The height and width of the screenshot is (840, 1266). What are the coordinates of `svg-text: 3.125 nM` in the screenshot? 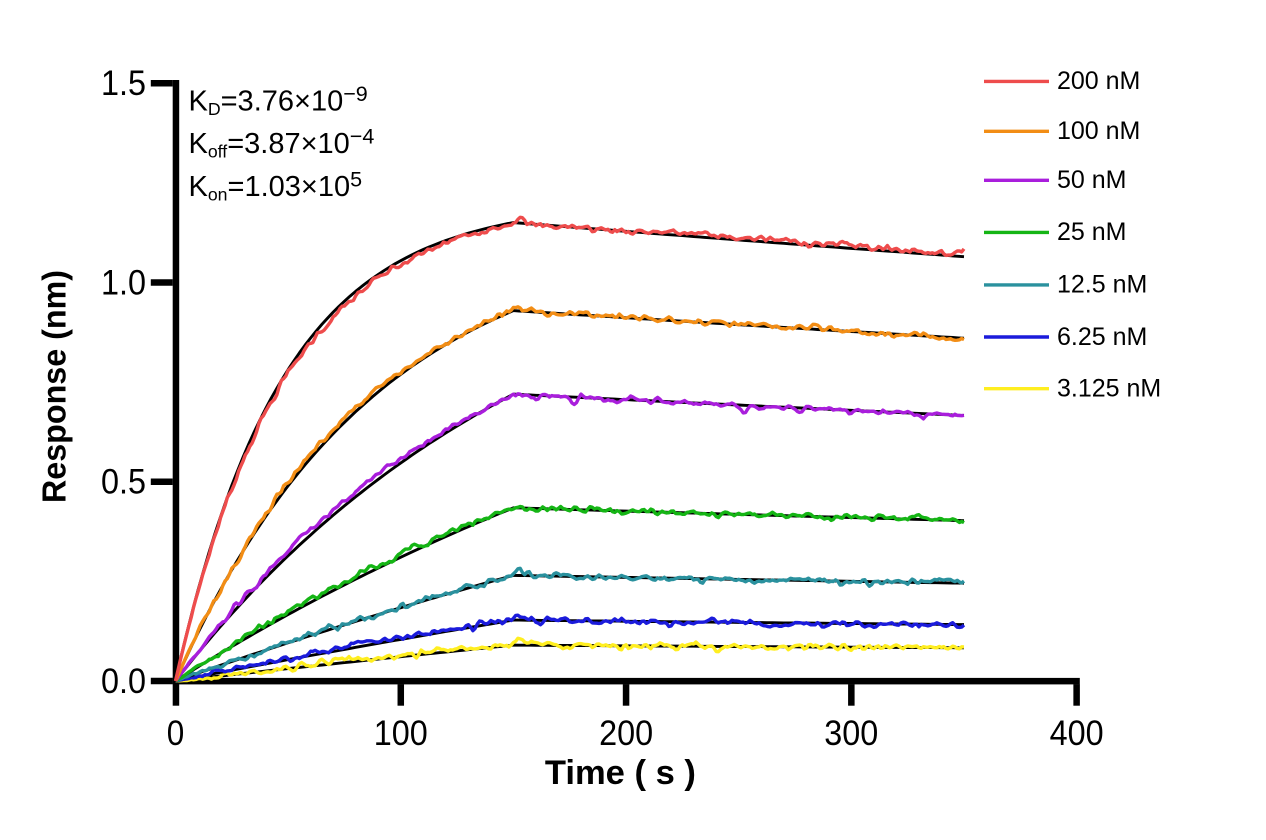 It's located at (1109, 389).